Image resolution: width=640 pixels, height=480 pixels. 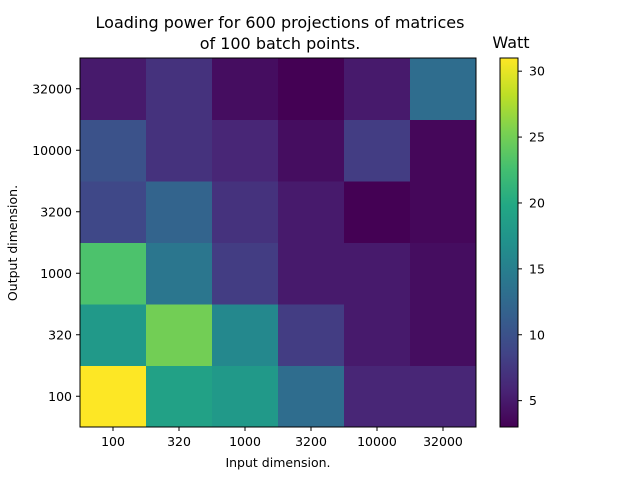 I want to click on y-tick-label: 32000, so click(x=52, y=88).